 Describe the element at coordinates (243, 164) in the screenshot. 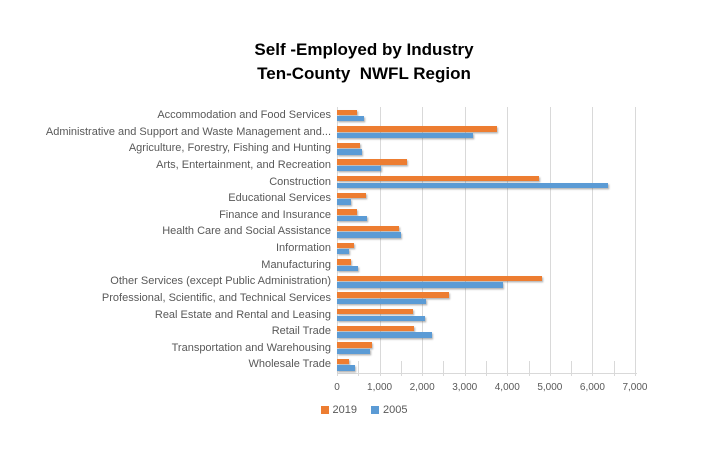

I see `category-label: Arts, Entertainment, and Recreation` at that location.